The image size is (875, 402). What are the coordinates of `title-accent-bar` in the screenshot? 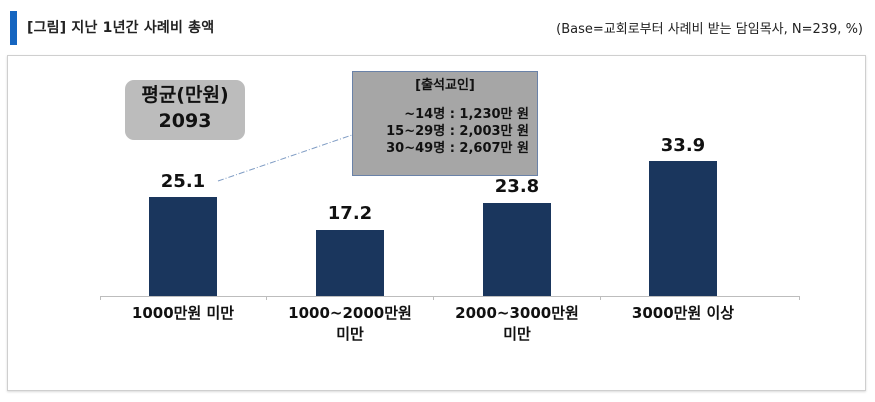 It's located at (13, 28).